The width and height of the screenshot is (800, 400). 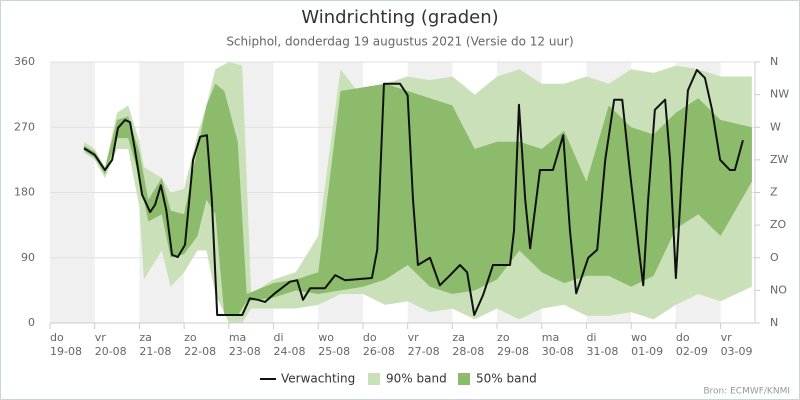 What do you see at coordinates (746, 392) in the screenshot?
I see `source: Bron: ECMWF/KNMI` at bounding box center [746, 392].